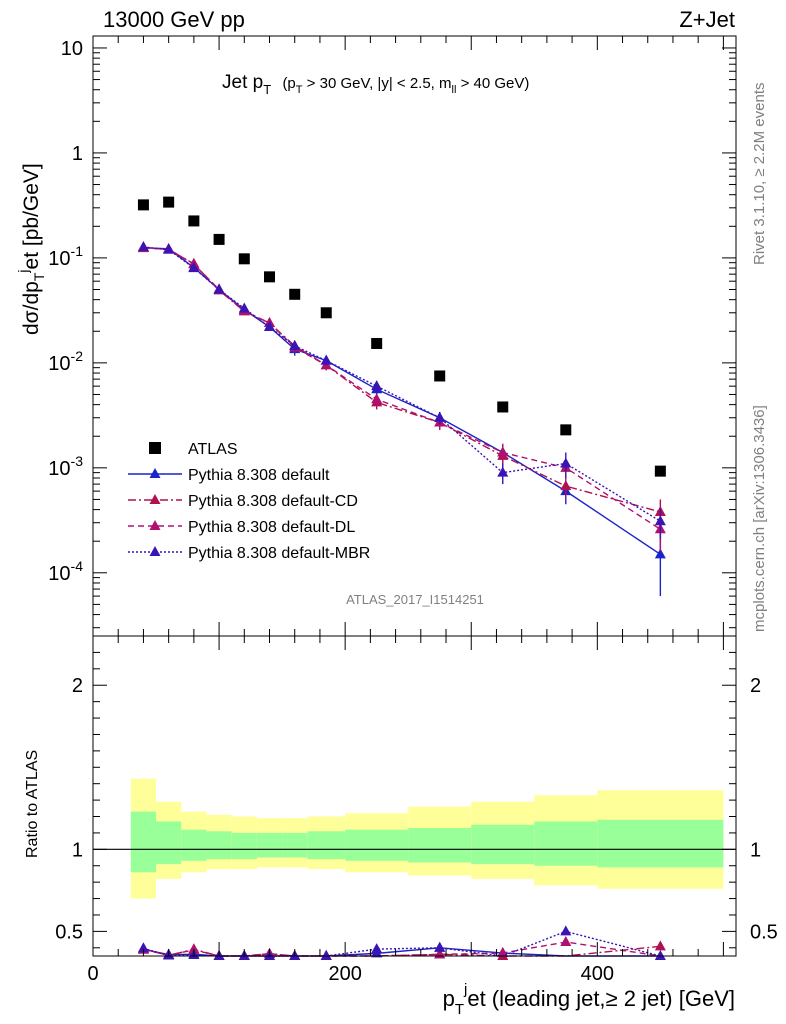 The image size is (786, 1024). What do you see at coordinates (259, 475) in the screenshot?
I see `legend-label: Pythia 8.308 default` at bounding box center [259, 475].